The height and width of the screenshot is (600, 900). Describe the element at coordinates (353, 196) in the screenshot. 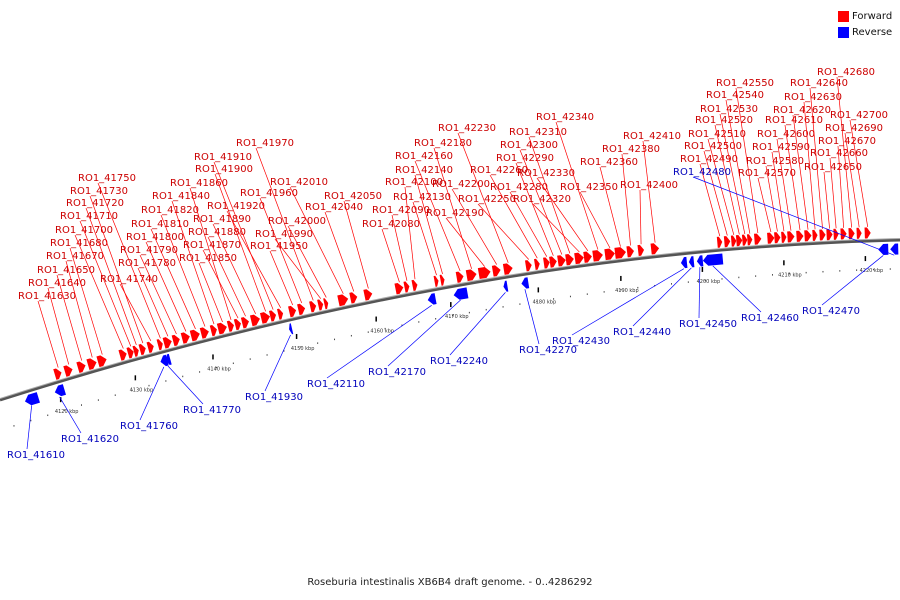

I see `forward-gene-label: RO1_42050` at that location.